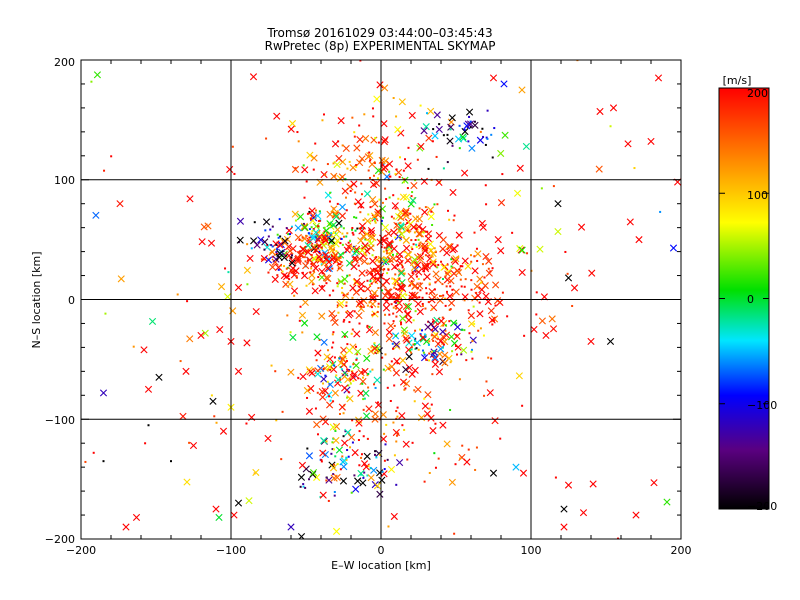 This screenshot has height=600, width=800. What do you see at coordinates (681, 550) in the screenshot?
I see `x-tick-label: 200` at bounding box center [681, 550].